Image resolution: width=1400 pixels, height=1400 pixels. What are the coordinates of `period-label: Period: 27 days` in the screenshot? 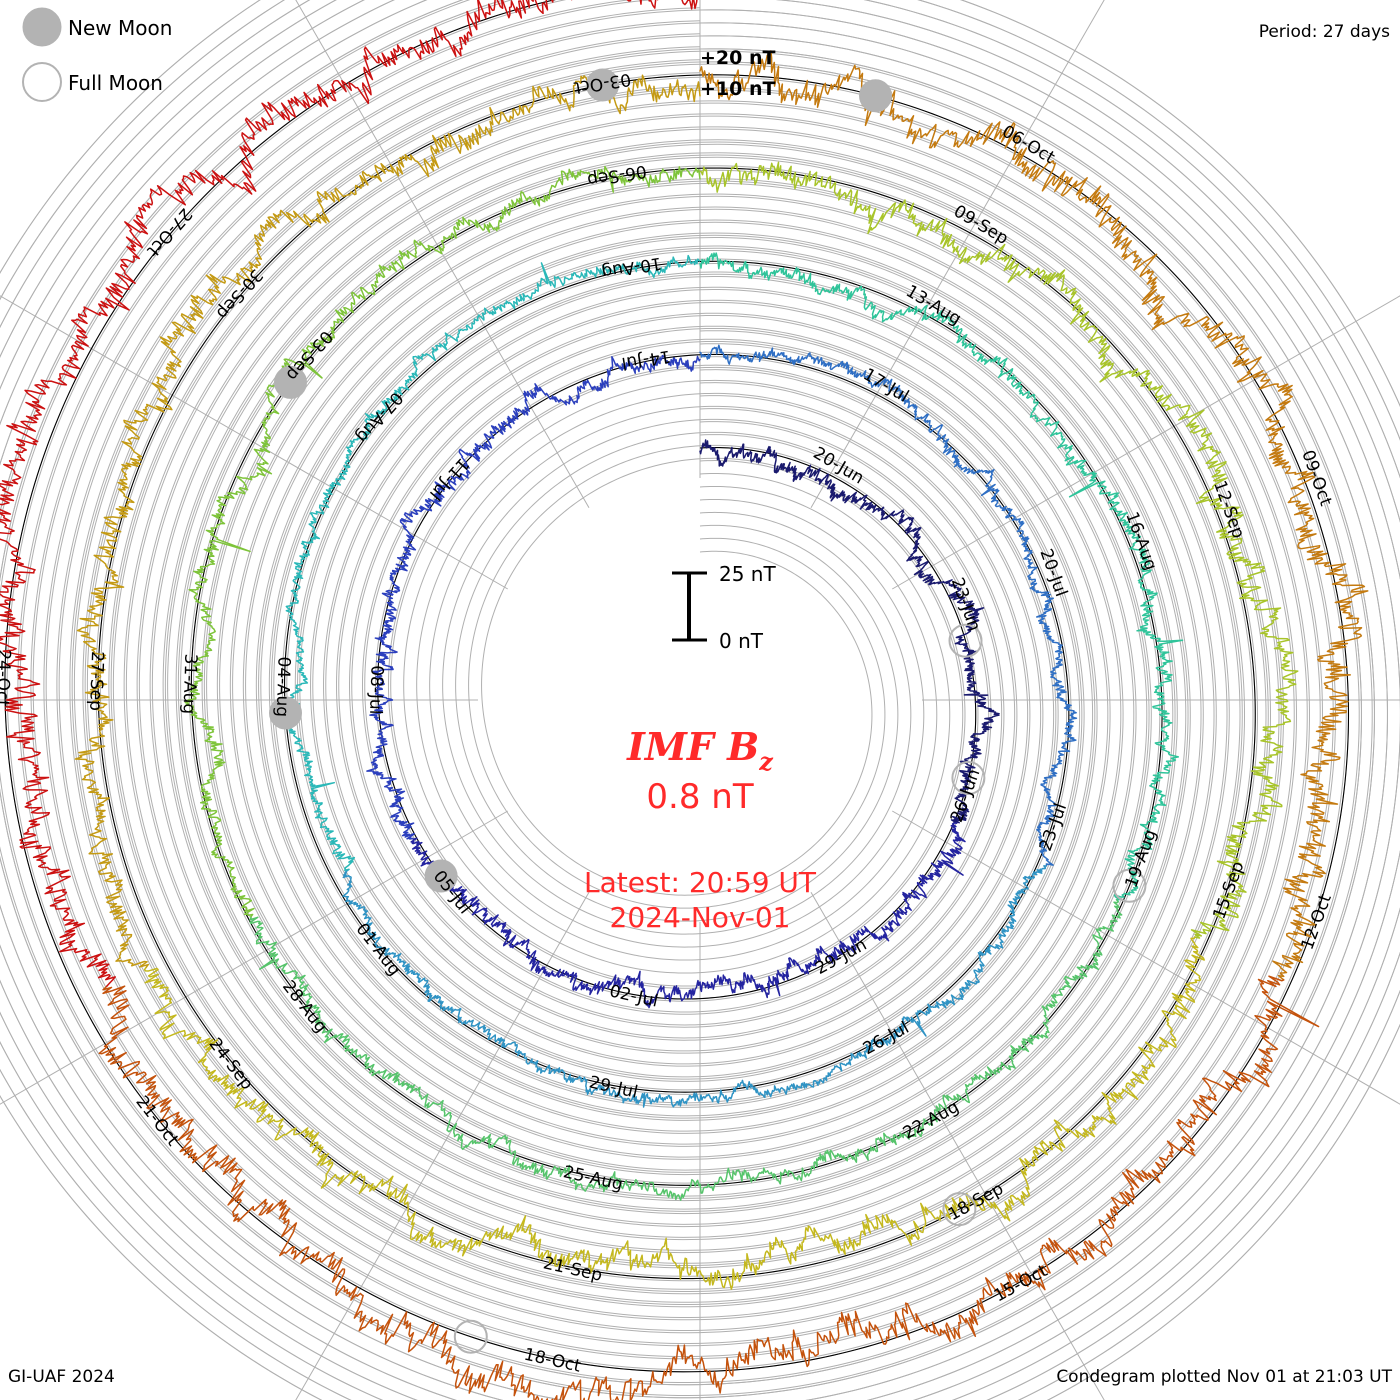 It's located at (1324, 32).